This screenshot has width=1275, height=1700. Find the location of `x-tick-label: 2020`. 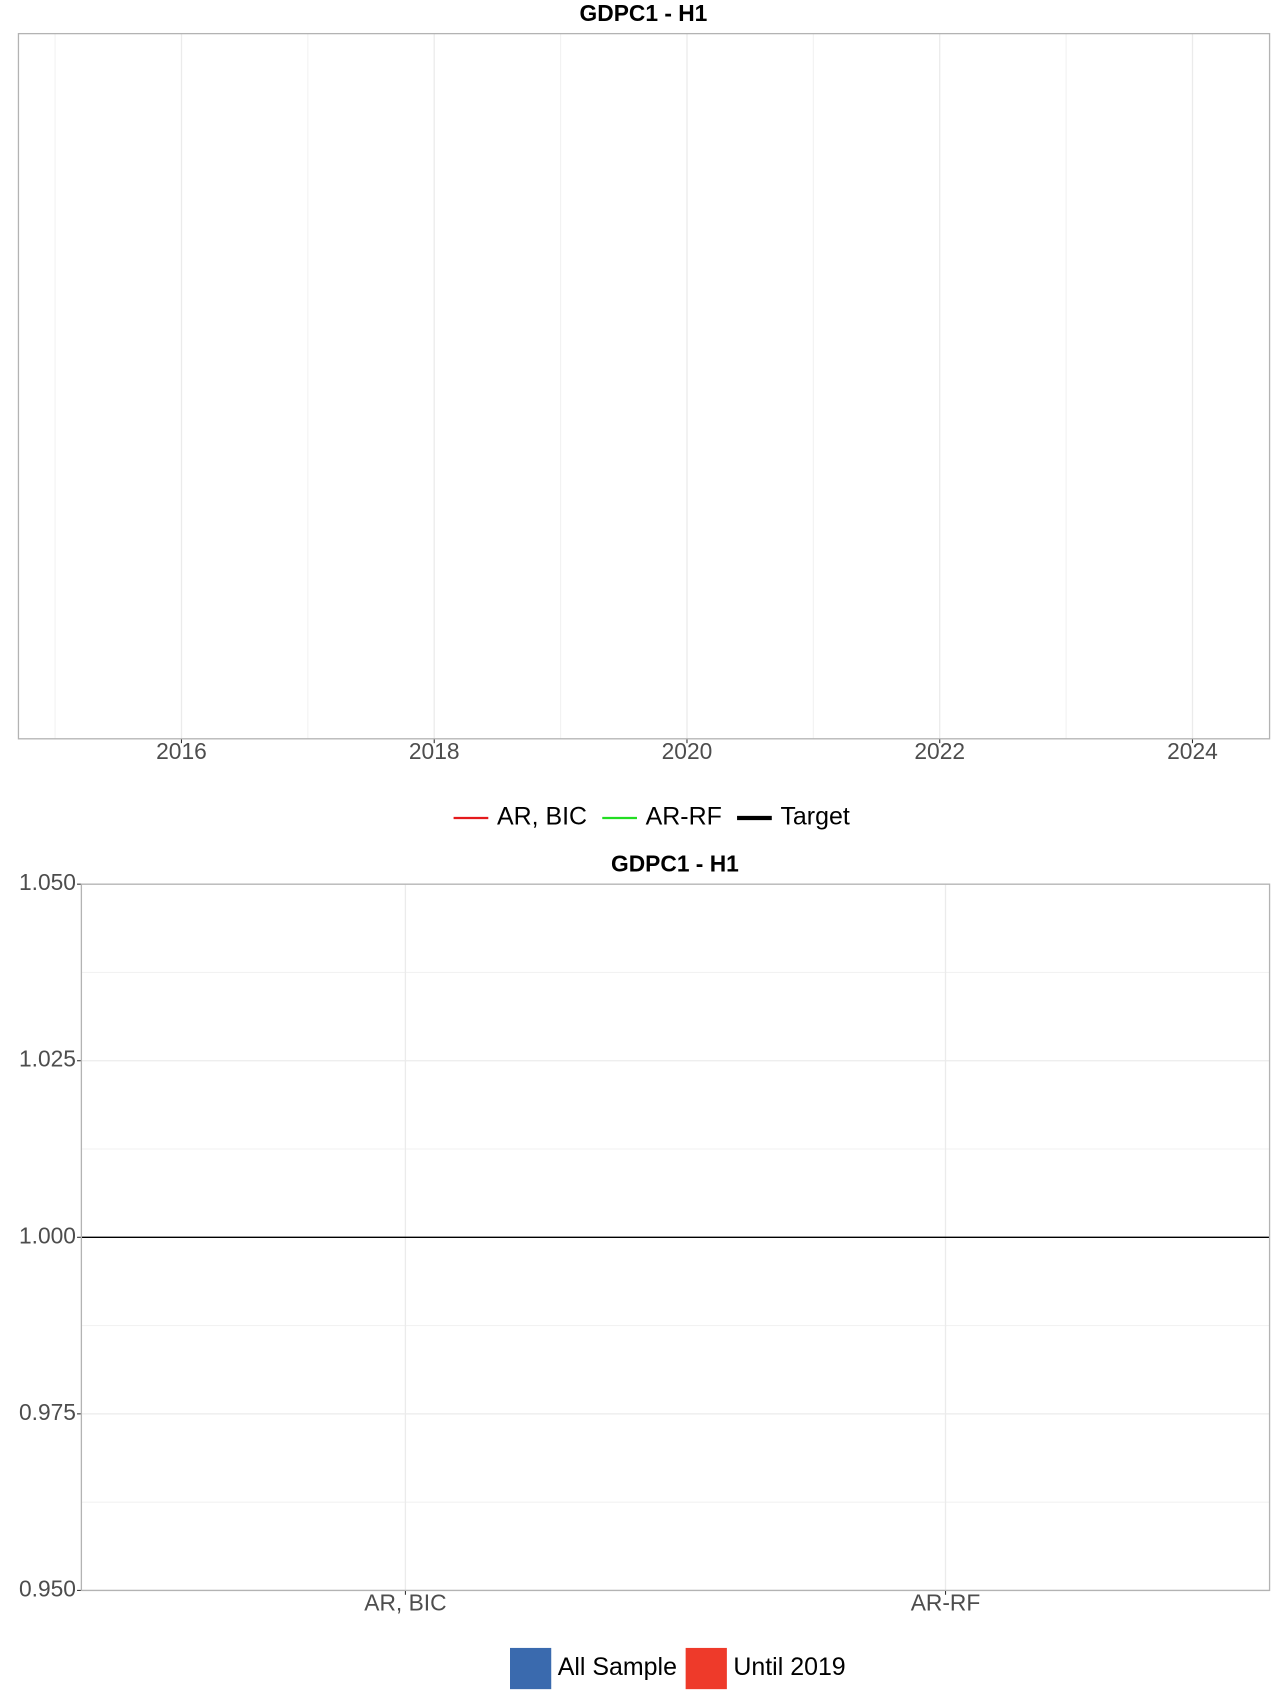

x-tick-label: 2020 is located at coordinates (687, 751).